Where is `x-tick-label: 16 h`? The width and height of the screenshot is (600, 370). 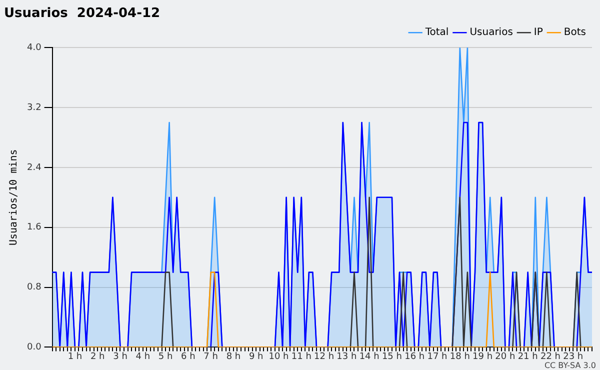 x-tick-label: 16 h is located at coordinates (414, 357).